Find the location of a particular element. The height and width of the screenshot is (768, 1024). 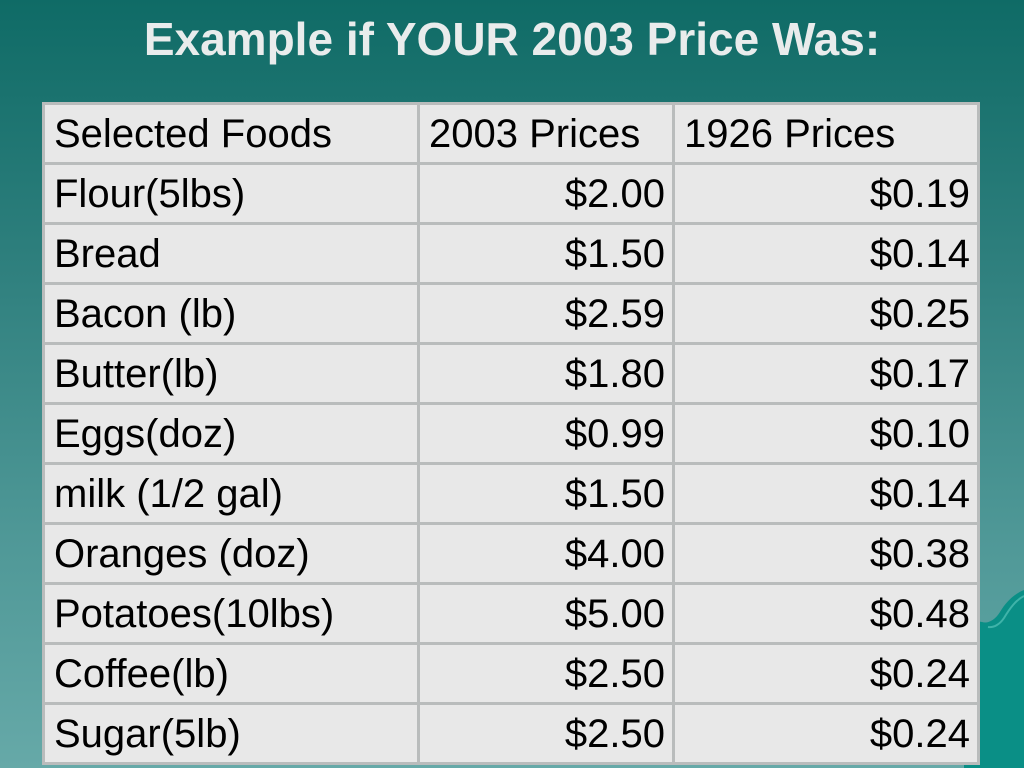

price-1926-cell: $0.19 is located at coordinates (826, 193).